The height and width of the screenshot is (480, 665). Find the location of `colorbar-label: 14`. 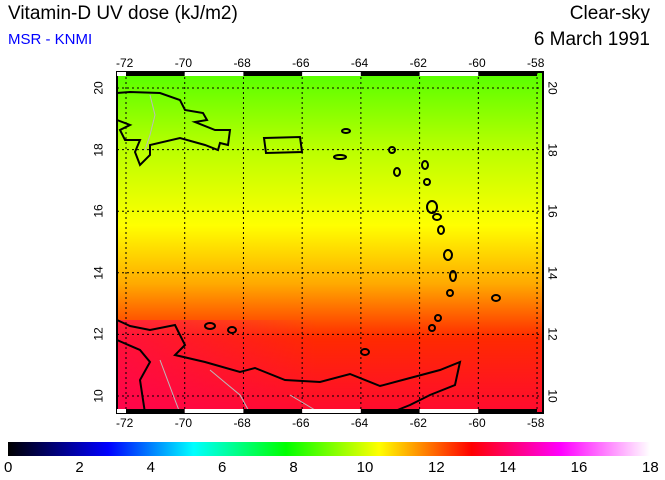

colorbar-label: 14 is located at coordinates (508, 467).